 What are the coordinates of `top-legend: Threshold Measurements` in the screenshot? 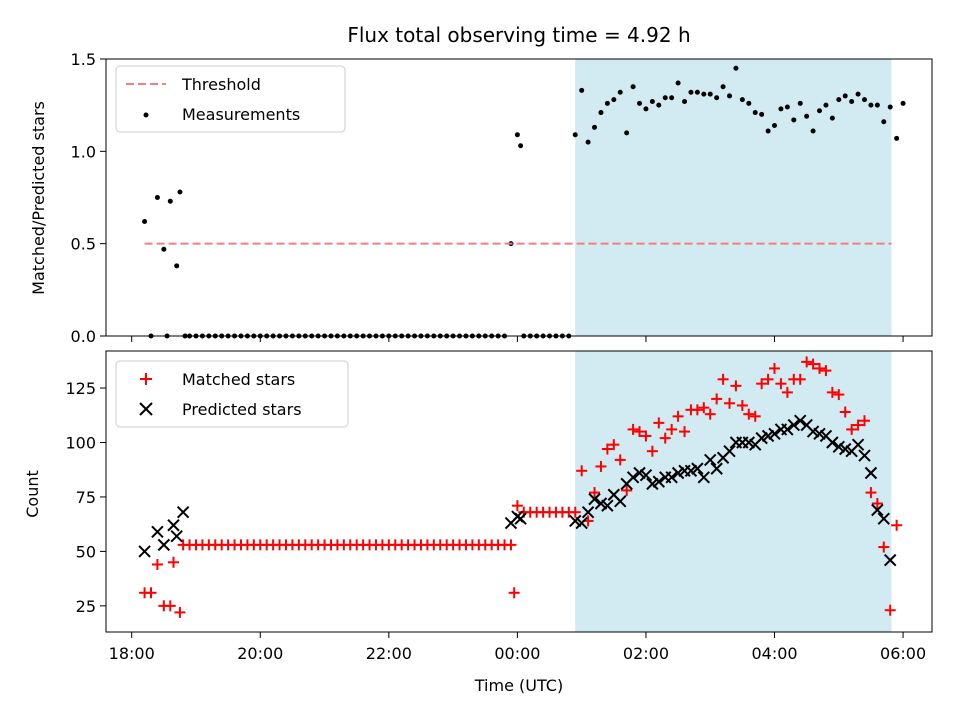 It's located at (230, 99).